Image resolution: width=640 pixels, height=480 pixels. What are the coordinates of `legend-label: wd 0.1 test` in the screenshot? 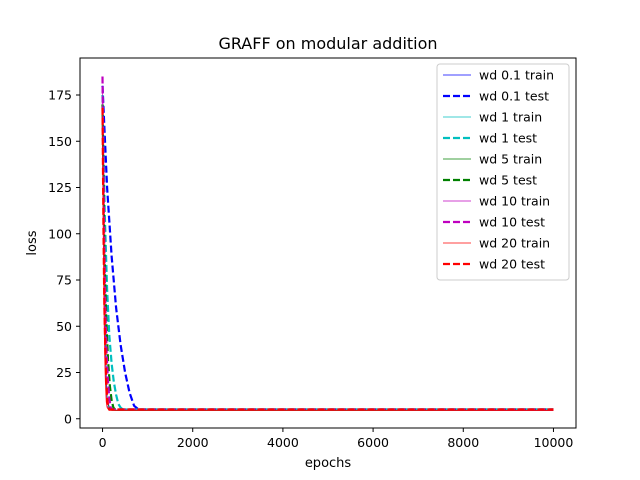 It's located at (514, 96).